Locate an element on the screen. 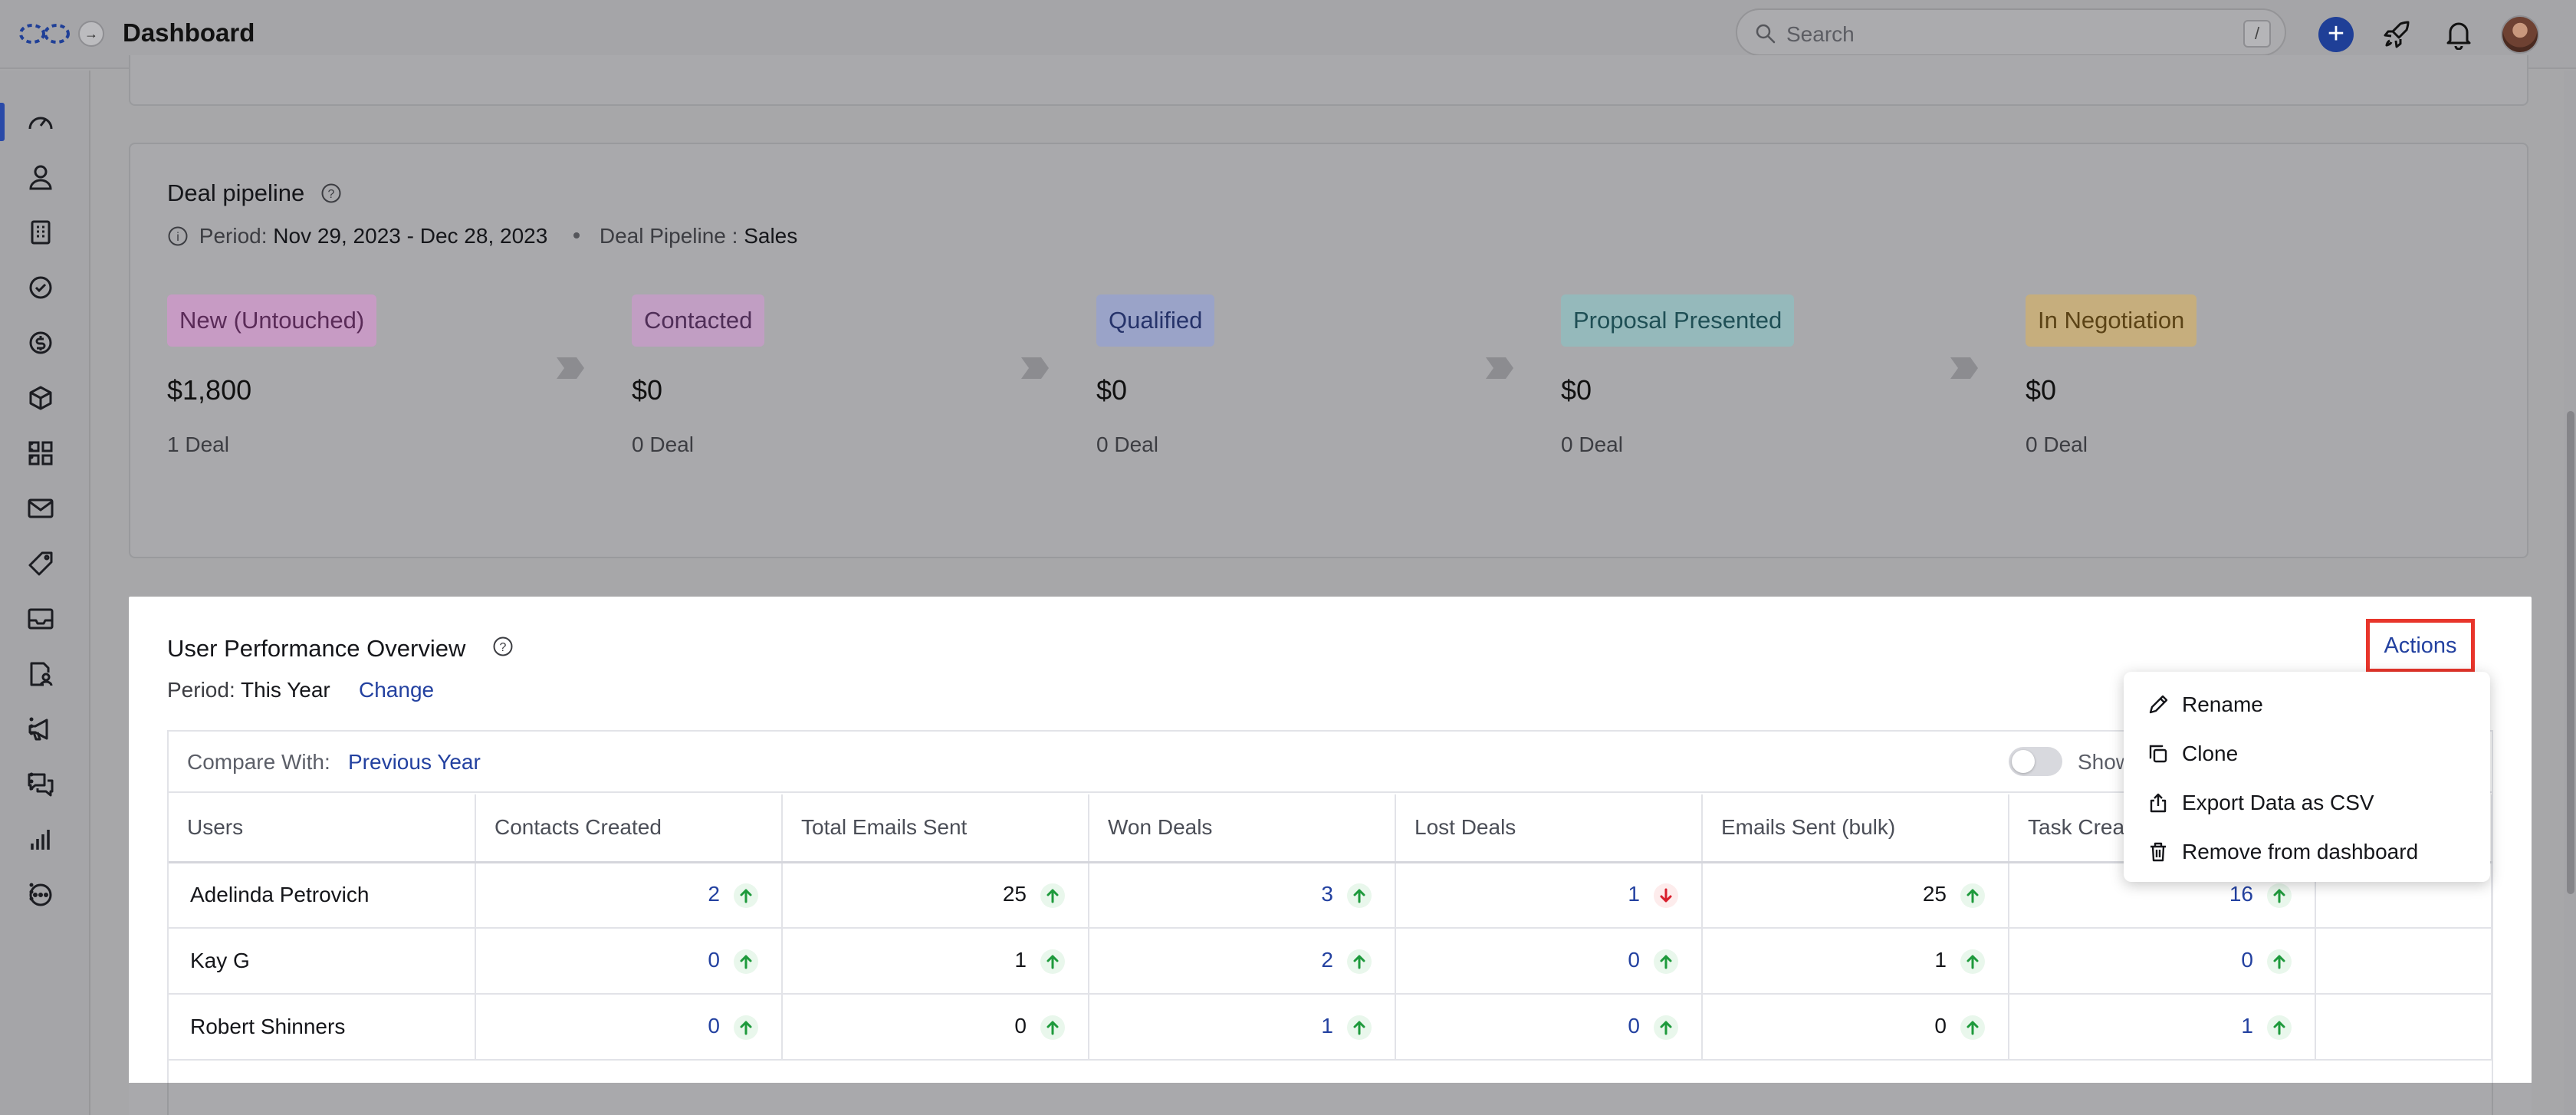  table-row: Adelinda Petrovich 2 25 3 1 25 16 is located at coordinates (1331, 895).